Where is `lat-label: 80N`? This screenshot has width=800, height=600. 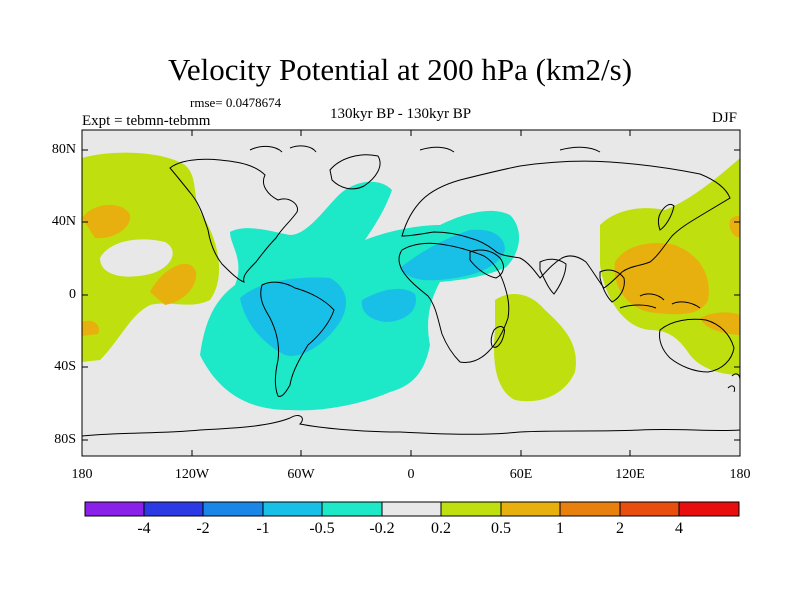 lat-label: 80N is located at coordinates (63, 149).